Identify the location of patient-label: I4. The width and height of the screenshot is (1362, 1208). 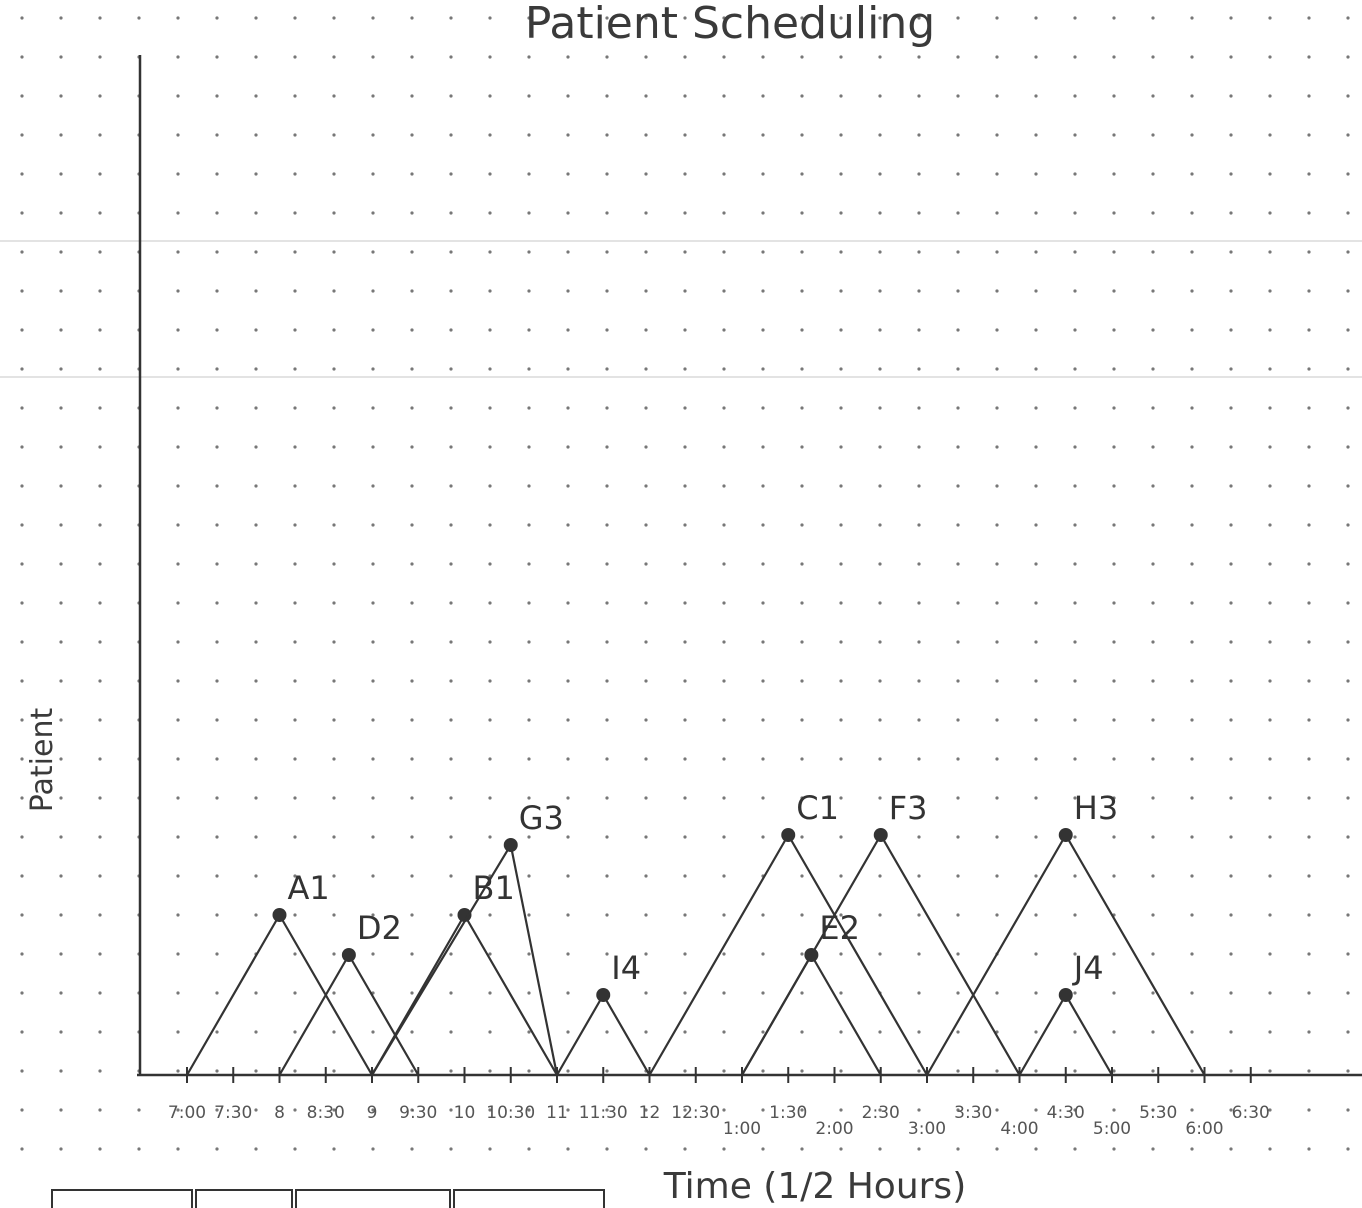
(626, 968).